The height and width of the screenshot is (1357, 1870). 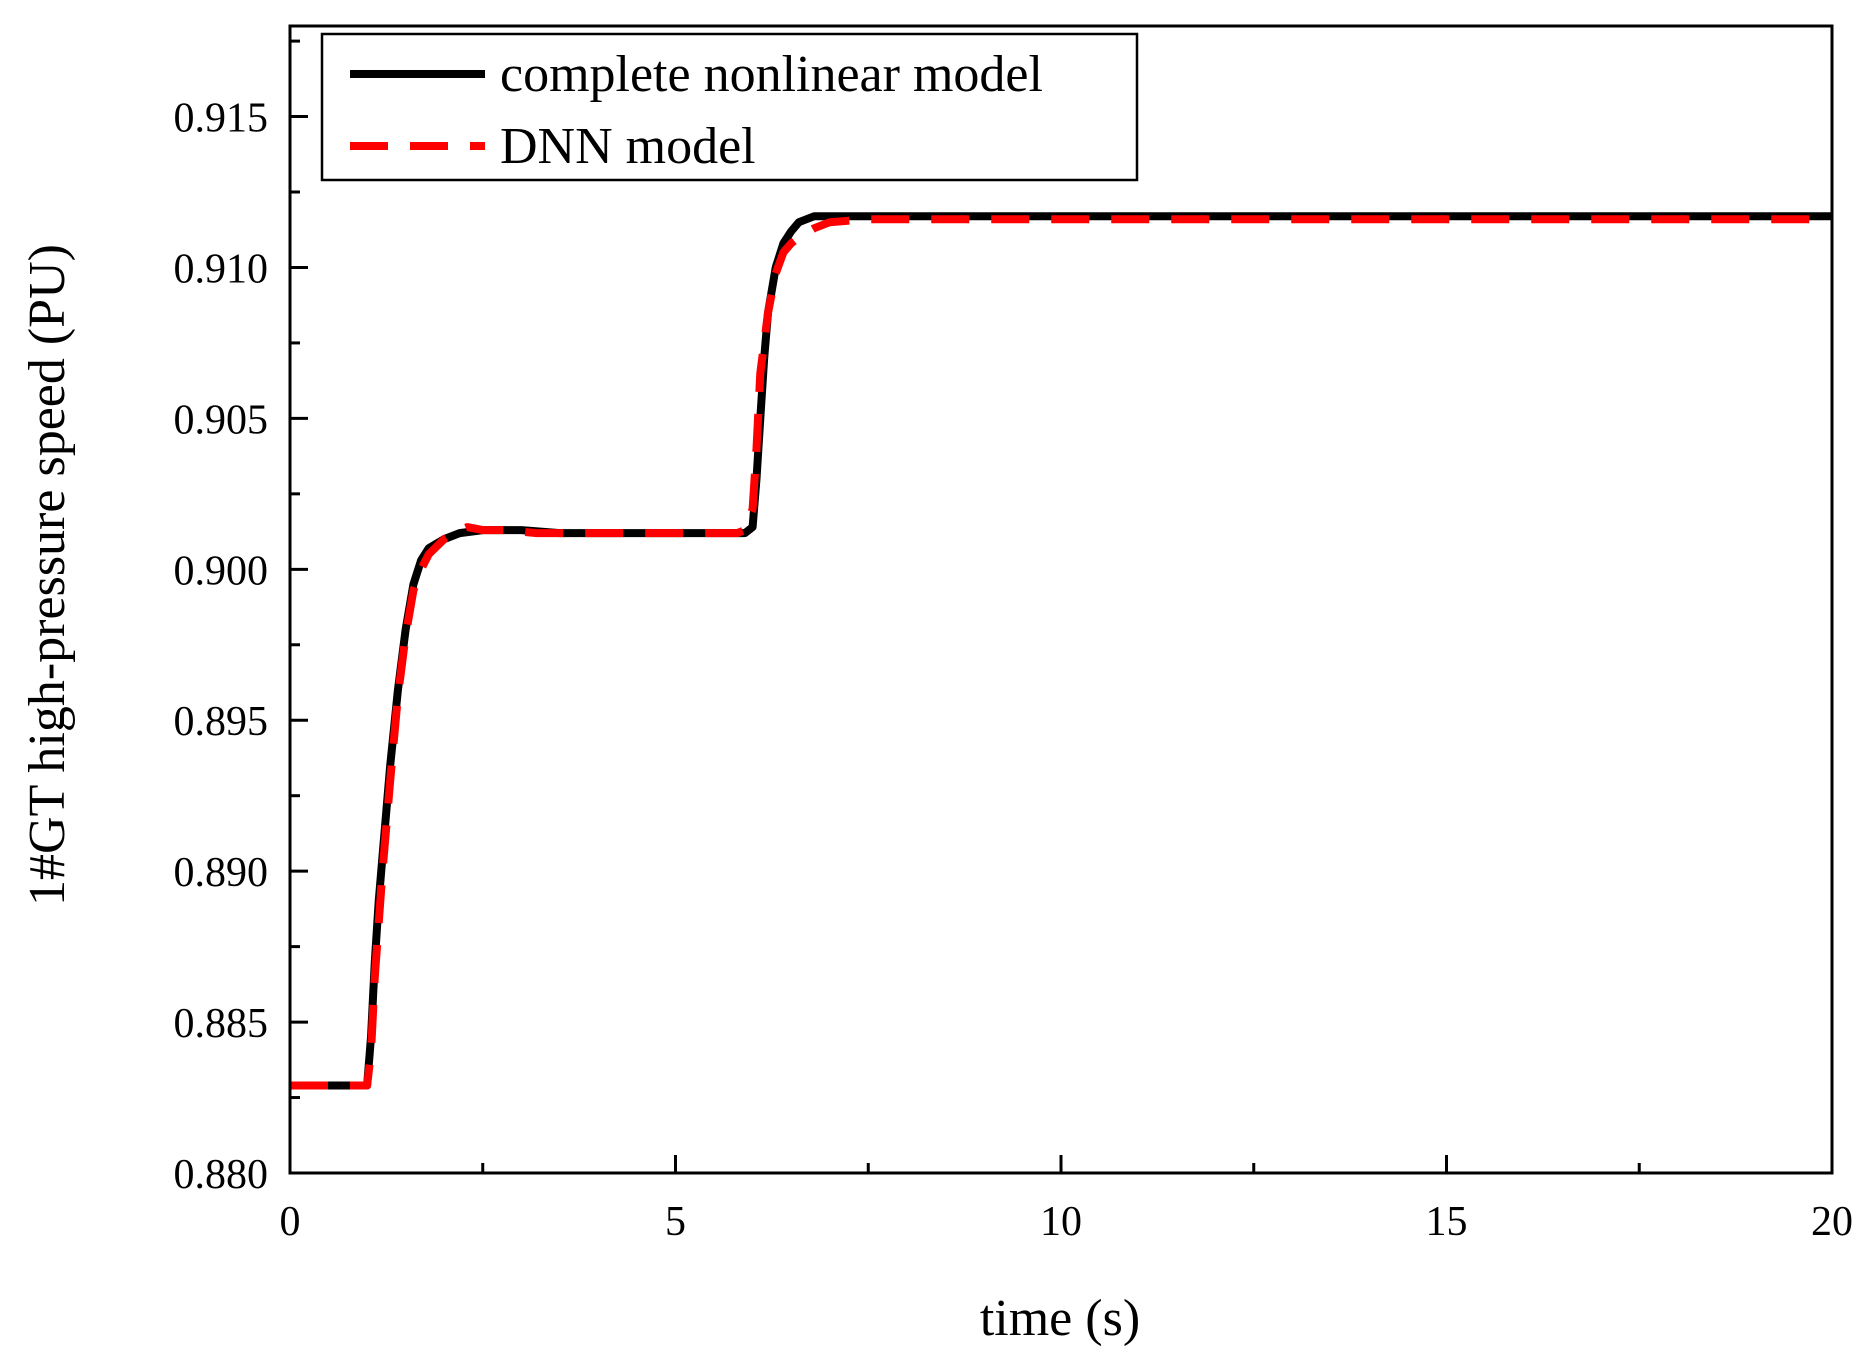 What do you see at coordinates (47, 575) in the screenshot?
I see `y-axis-title: 1#GT high-pressure speed (PU)` at bounding box center [47, 575].